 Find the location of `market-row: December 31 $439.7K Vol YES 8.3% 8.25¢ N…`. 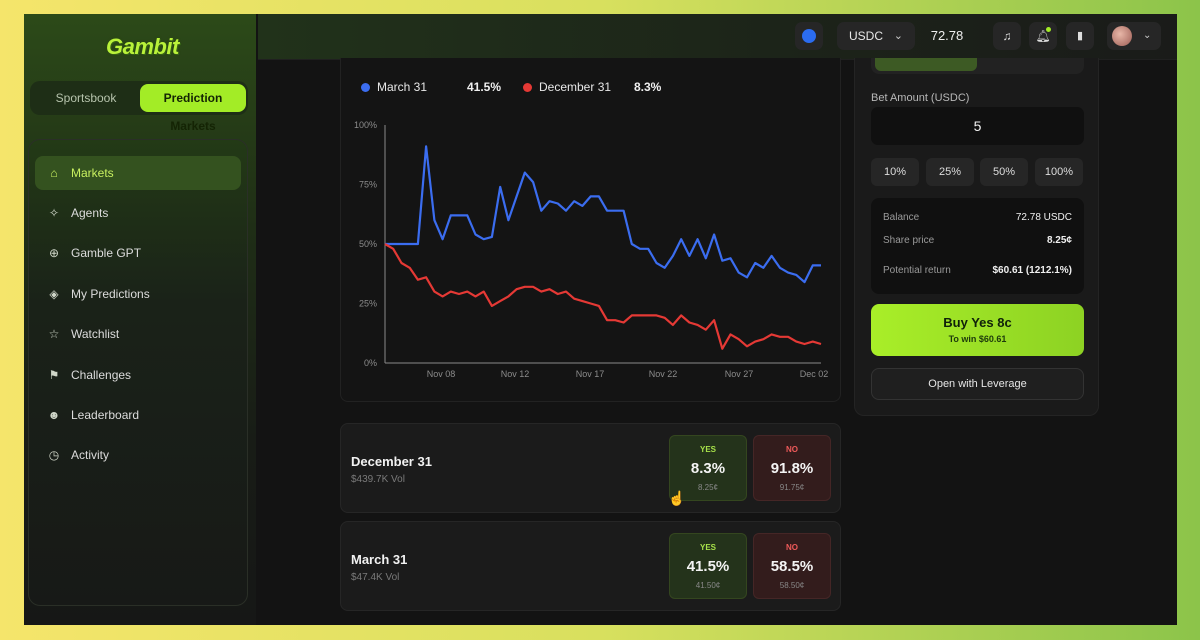

market-row: December 31 $439.7K Vol YES 8.3% 8.25¢ N… is located at coordinates (590, 468).